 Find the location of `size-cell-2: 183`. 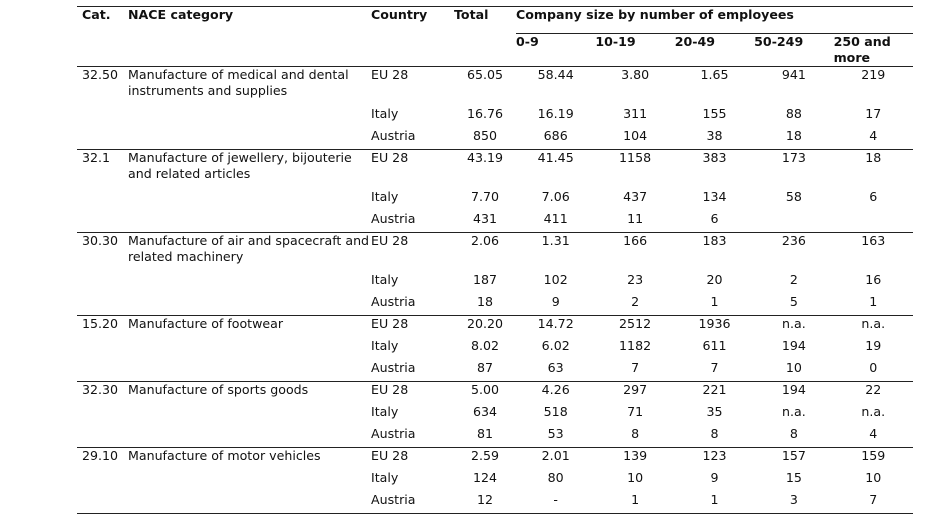

size-cell-2: 183 is located at coordinates (714, 240).